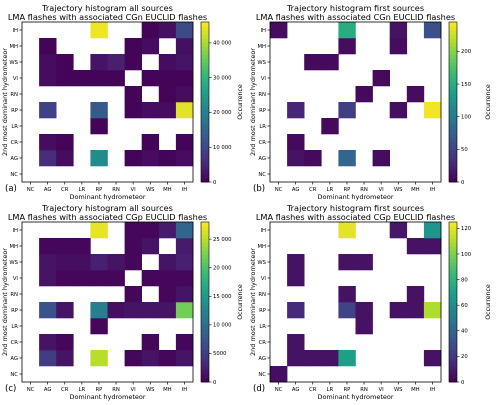  Describe the element at coordinates (296, 390) in the screenshot. I see `x-tick-label: AG` at that location.